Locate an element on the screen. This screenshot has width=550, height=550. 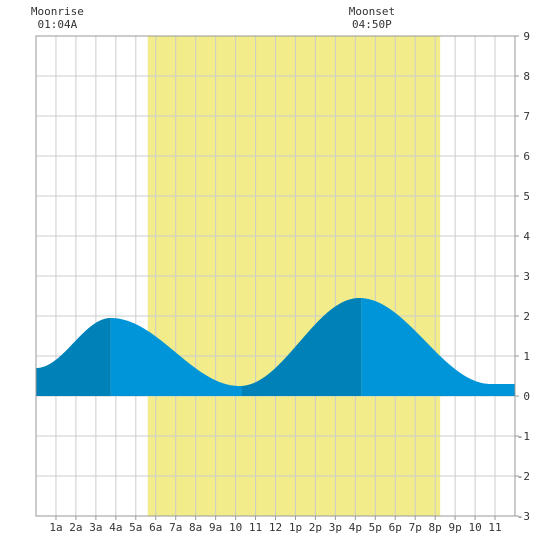
y-tick-label: -1 is located at coordinates (523, 436).